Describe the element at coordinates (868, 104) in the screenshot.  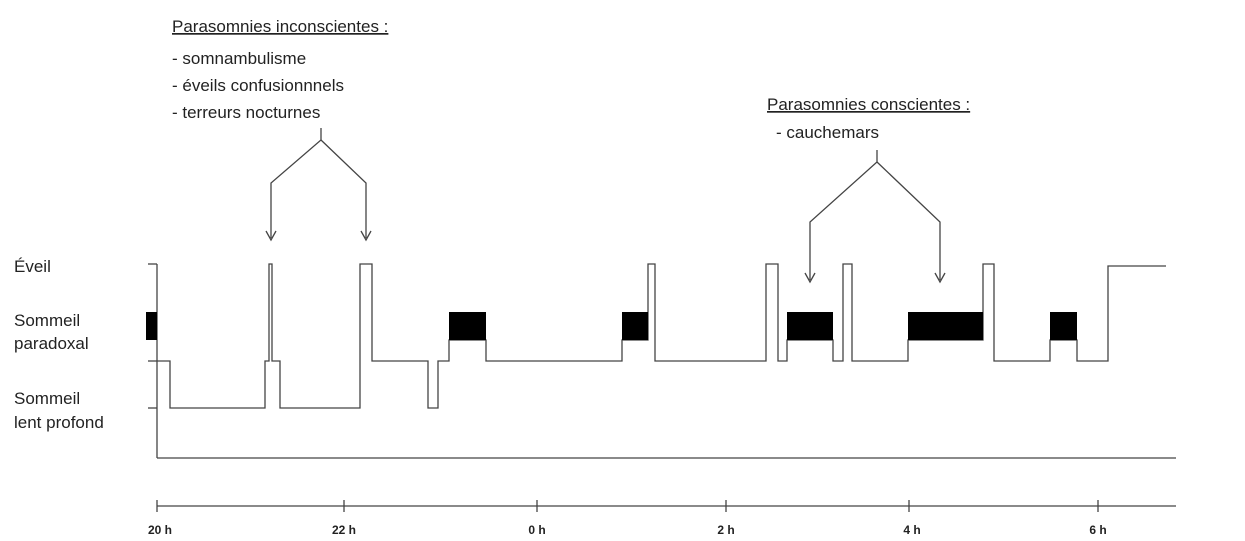
I see `conscious-title: Parasomnies conscientes :` at that location.